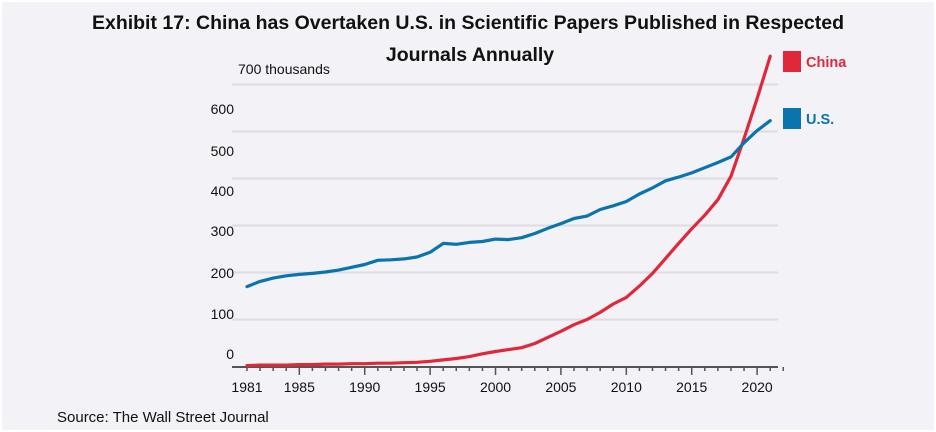 The image size is (936, 432). I want to click on legend-swatch-china, so click(792, 61).